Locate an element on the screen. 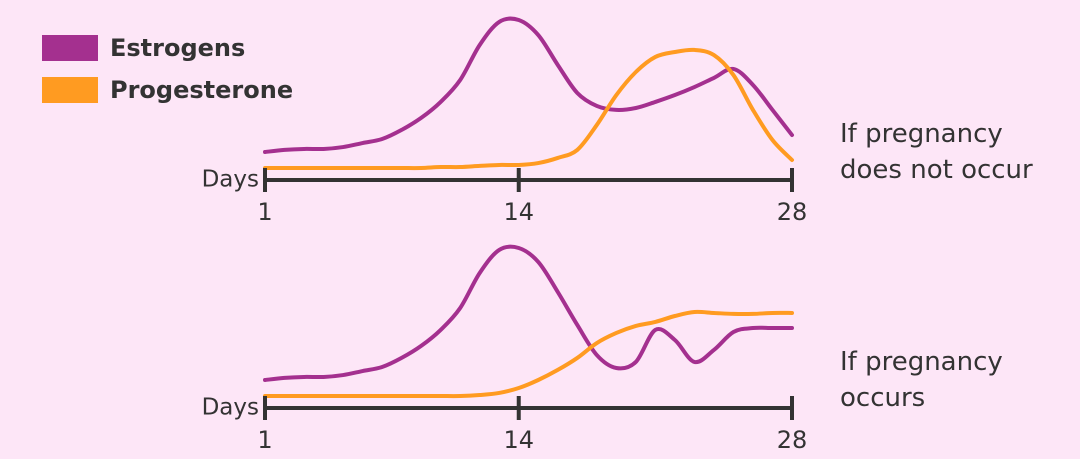 The height and width of the screenshot is (459, 1080). legend-label: Estrogens is located at coordinates (177, 48).